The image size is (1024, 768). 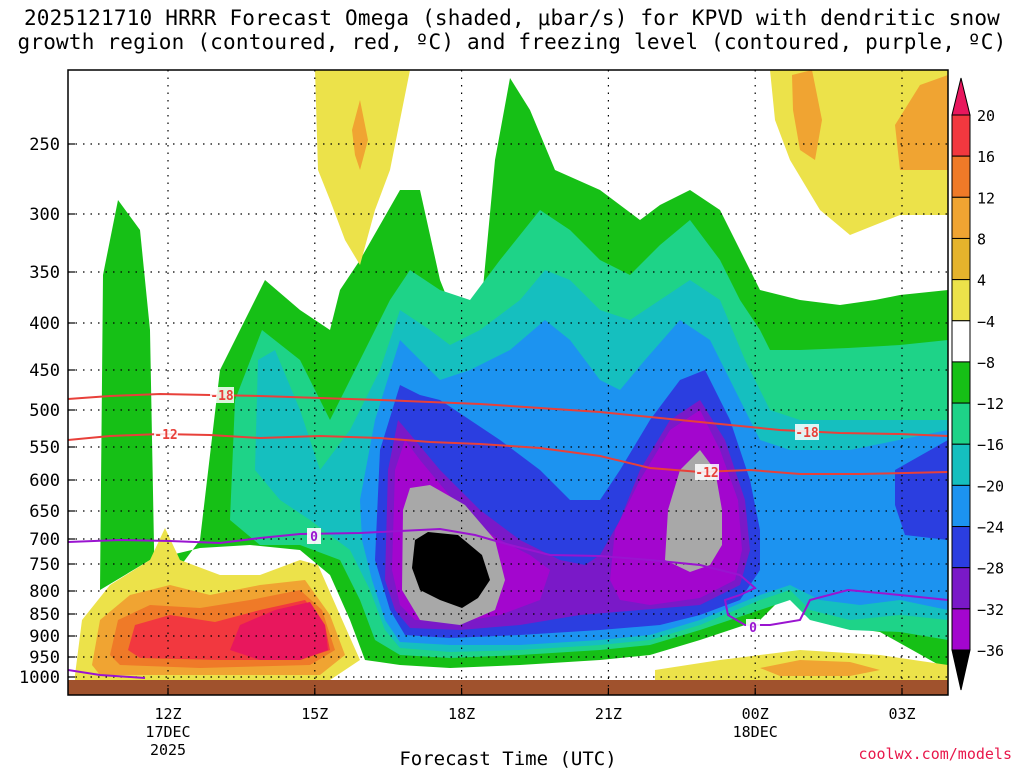 What do you see at coordinates (451, 570) in the screenshot?
I see `omega-band-neg36` at bounding box center [451, 570].